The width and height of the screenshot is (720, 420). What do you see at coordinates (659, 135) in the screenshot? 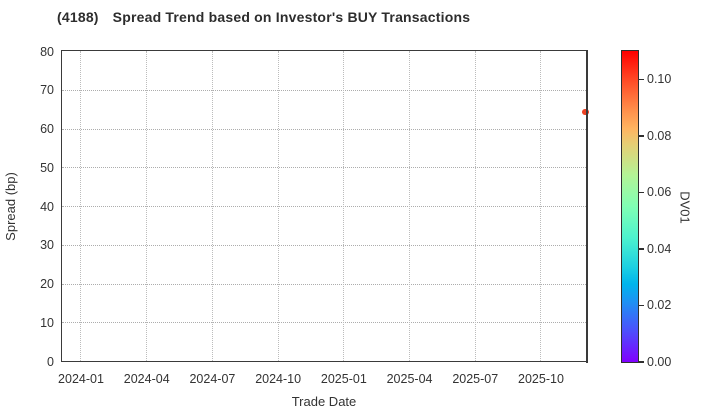
I see `colorbar-tick-label: 0.08` at bounding box center [659, 135].